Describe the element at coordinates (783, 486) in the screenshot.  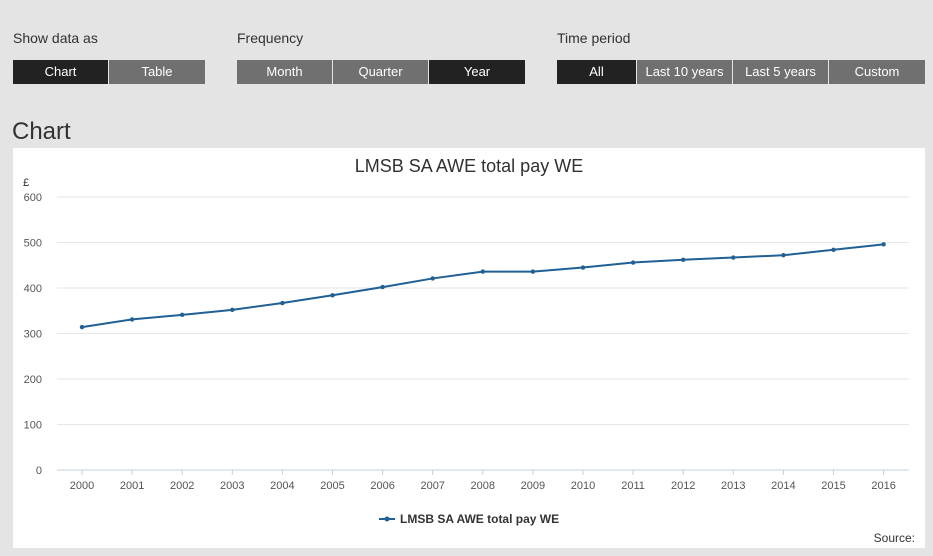
I see `x-tick-label: 2014` at that location.